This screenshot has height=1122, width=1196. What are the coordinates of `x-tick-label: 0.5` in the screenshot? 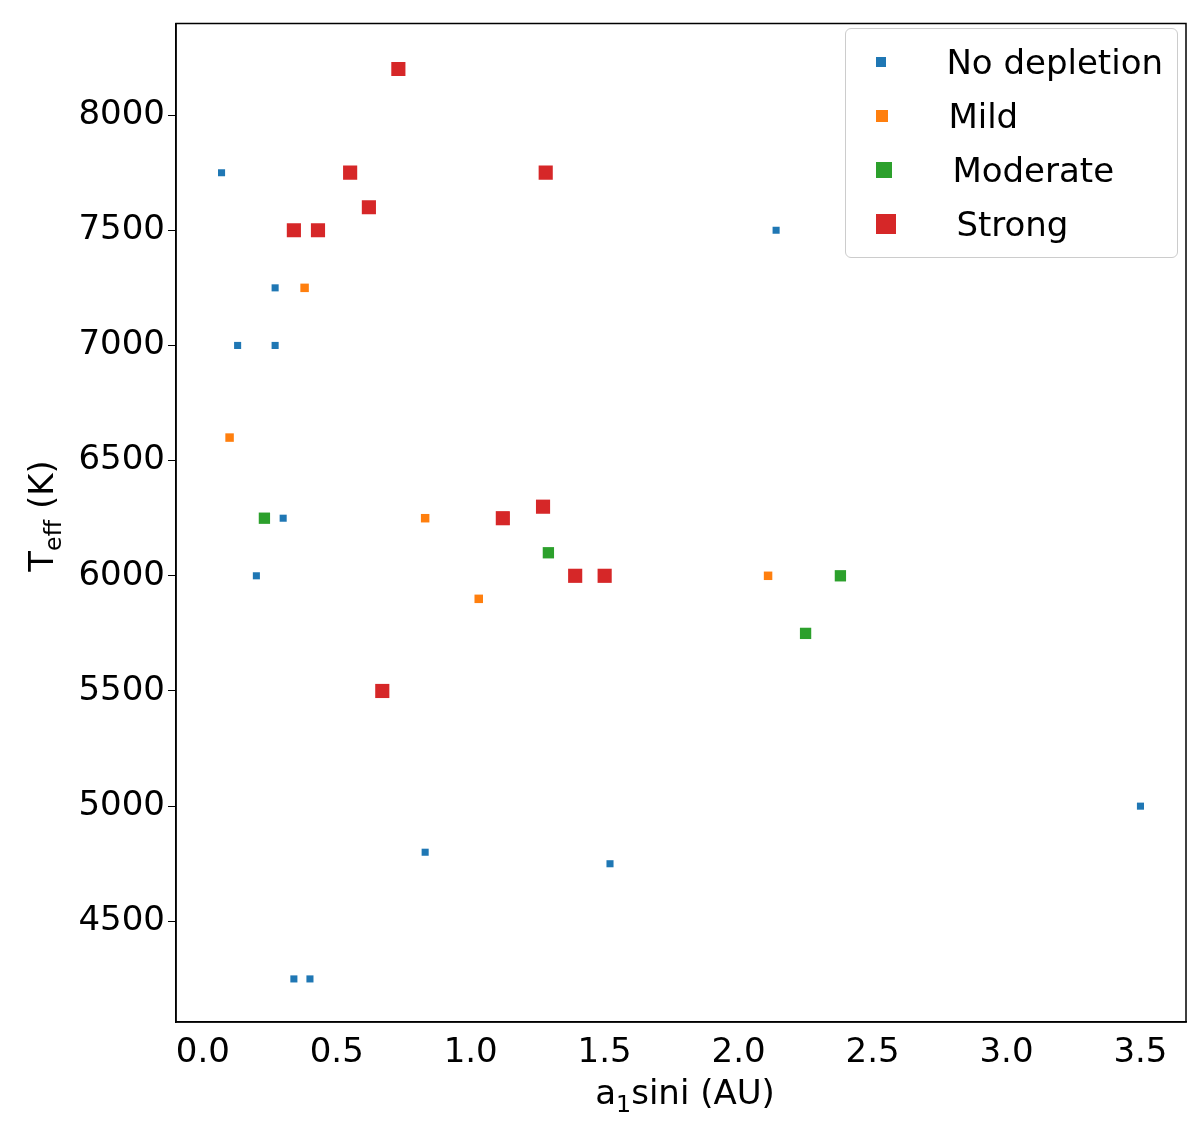 It's located at (336, 1050).